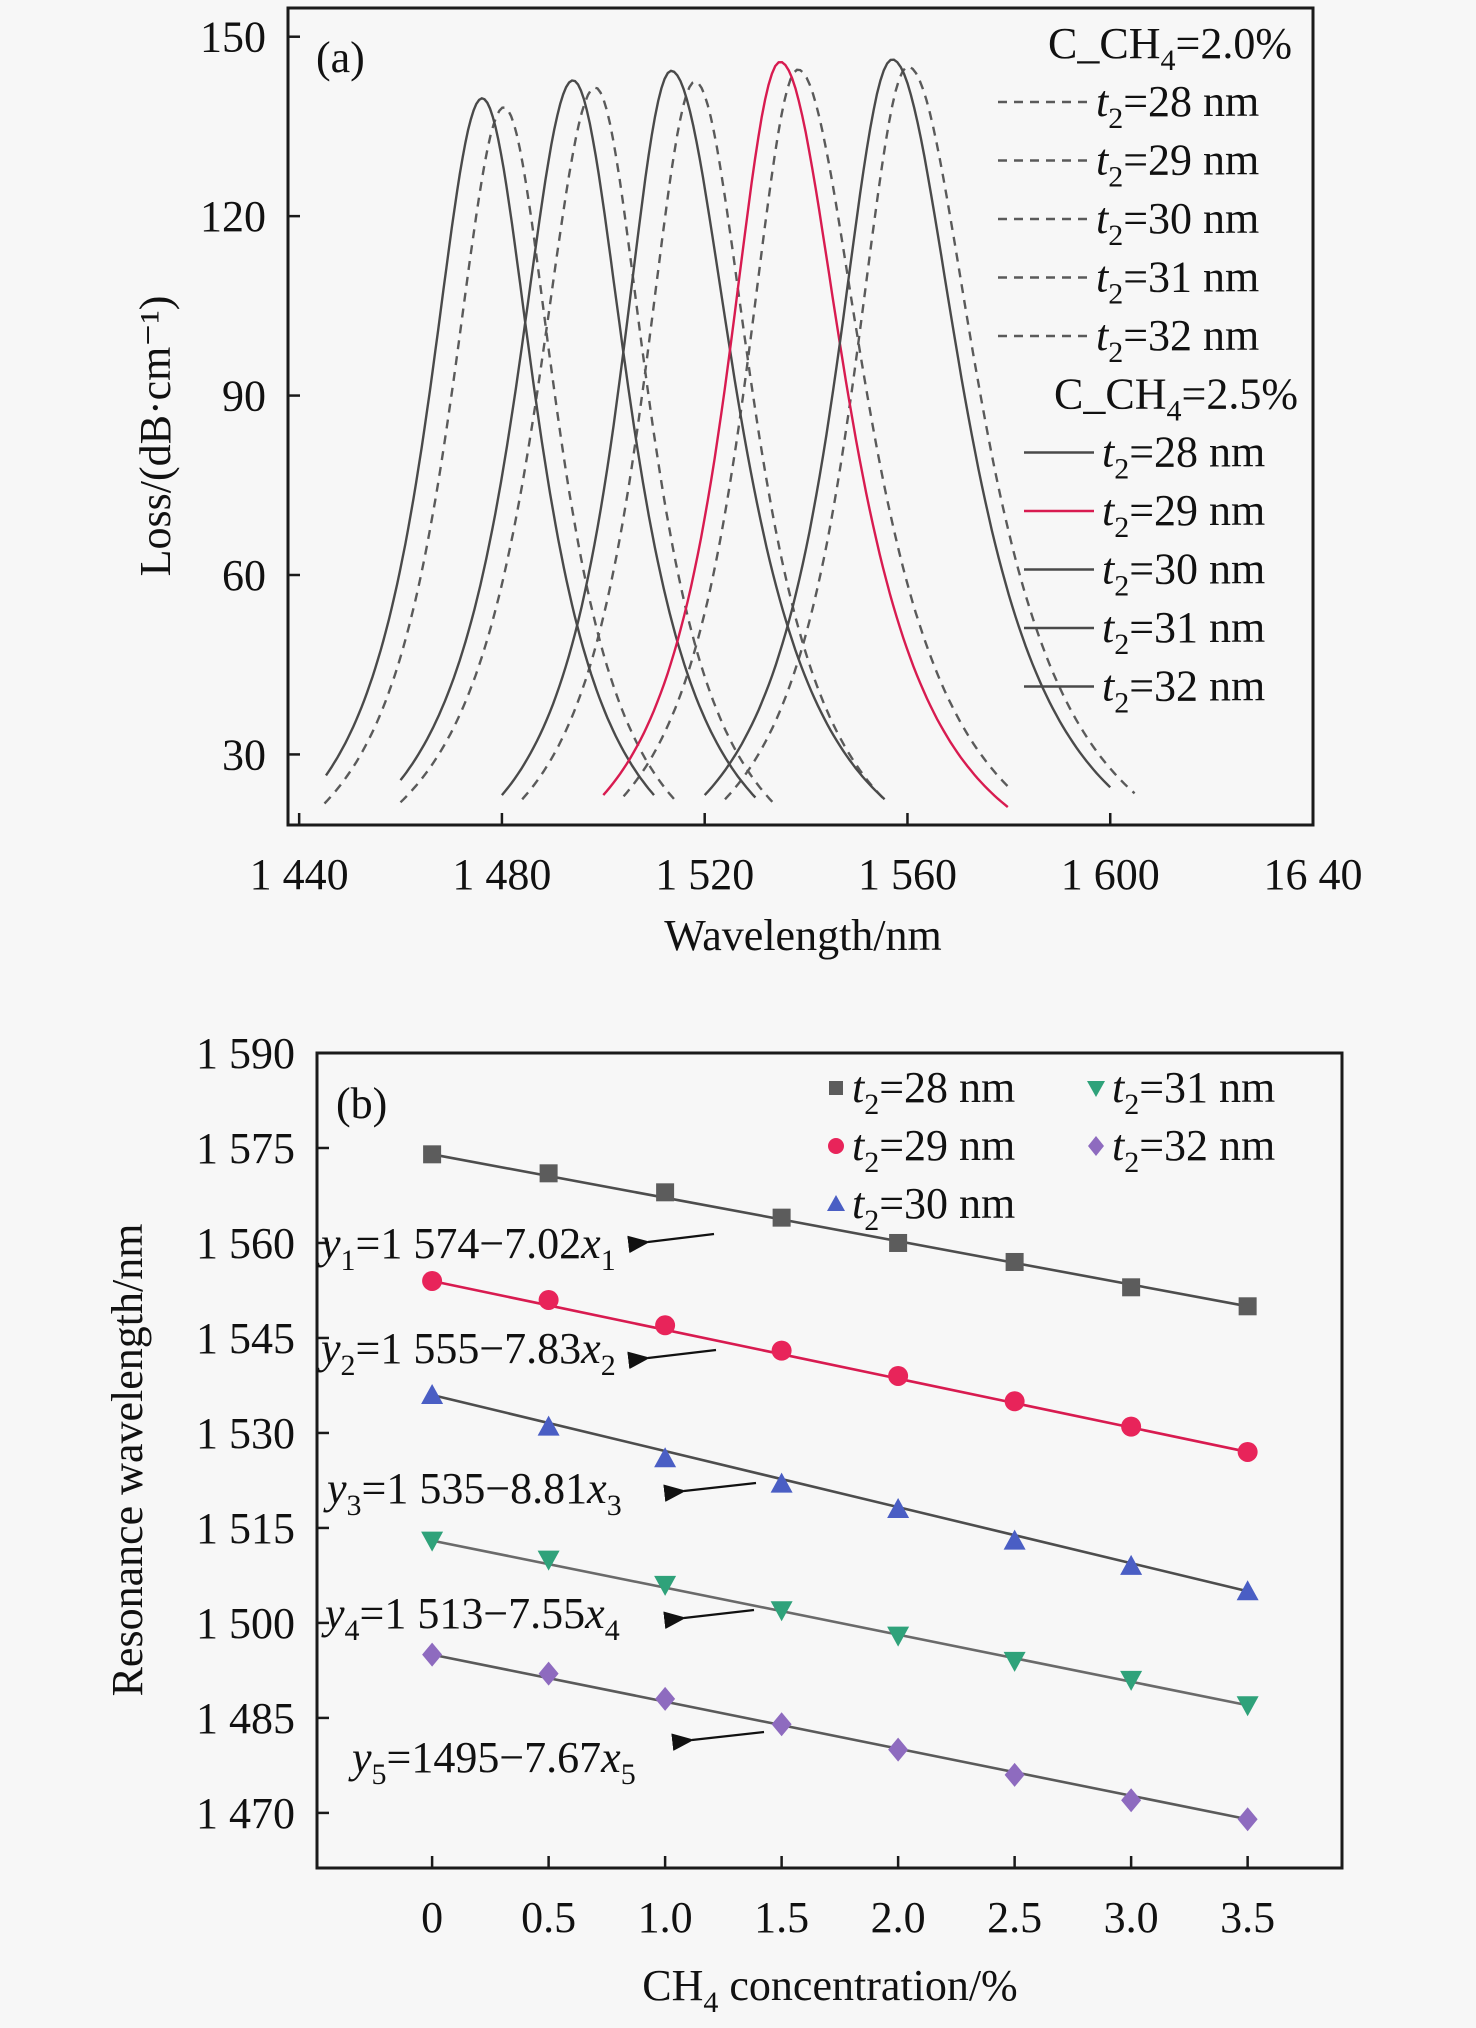 The height and width of the screenshot is (2028, 1476). What do you see at coordinates (245, 1813) in the screenshot?
I see `panel-b-y-tick-label: 1 470` at bounding box center [245, 1813].